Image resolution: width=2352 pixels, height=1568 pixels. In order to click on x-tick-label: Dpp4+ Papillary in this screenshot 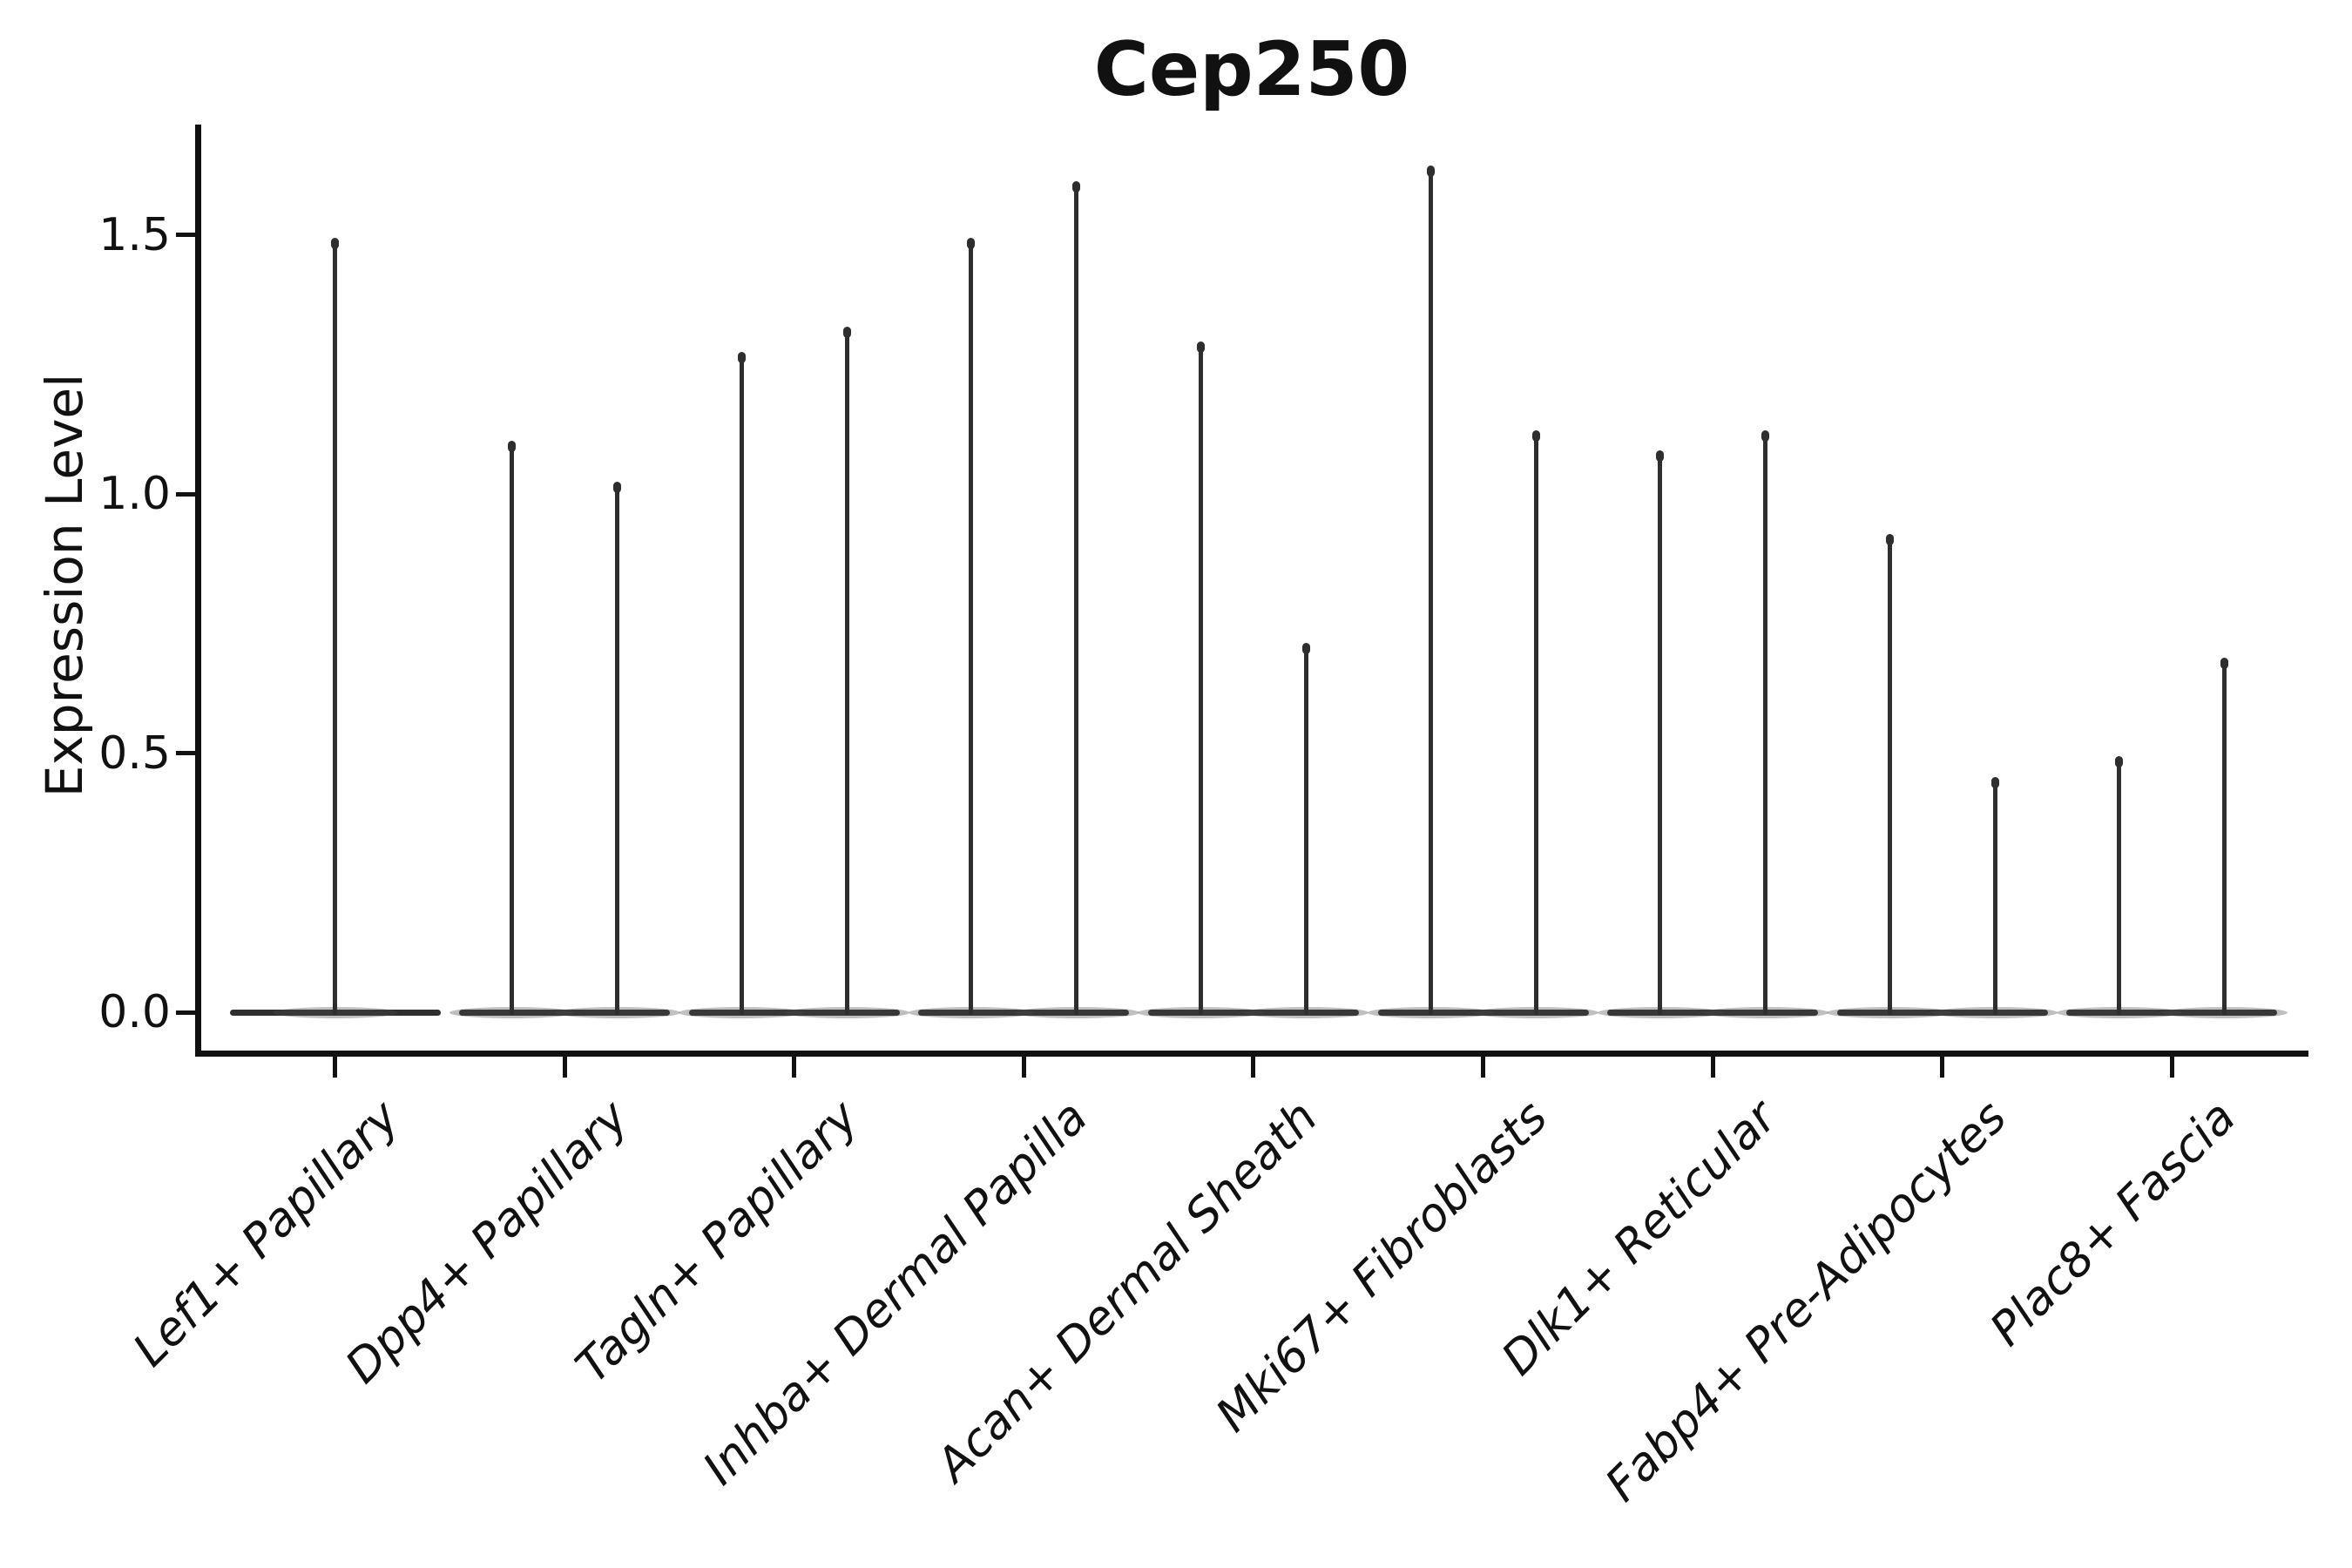, I will do `click(487, 1242)`.